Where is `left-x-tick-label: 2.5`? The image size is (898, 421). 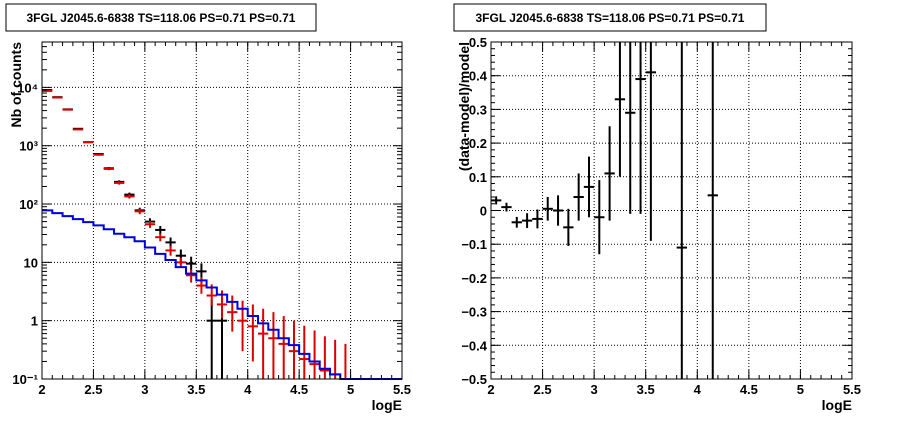
left-x-tick-label: 2.5 is located at coordinates (93, 389).